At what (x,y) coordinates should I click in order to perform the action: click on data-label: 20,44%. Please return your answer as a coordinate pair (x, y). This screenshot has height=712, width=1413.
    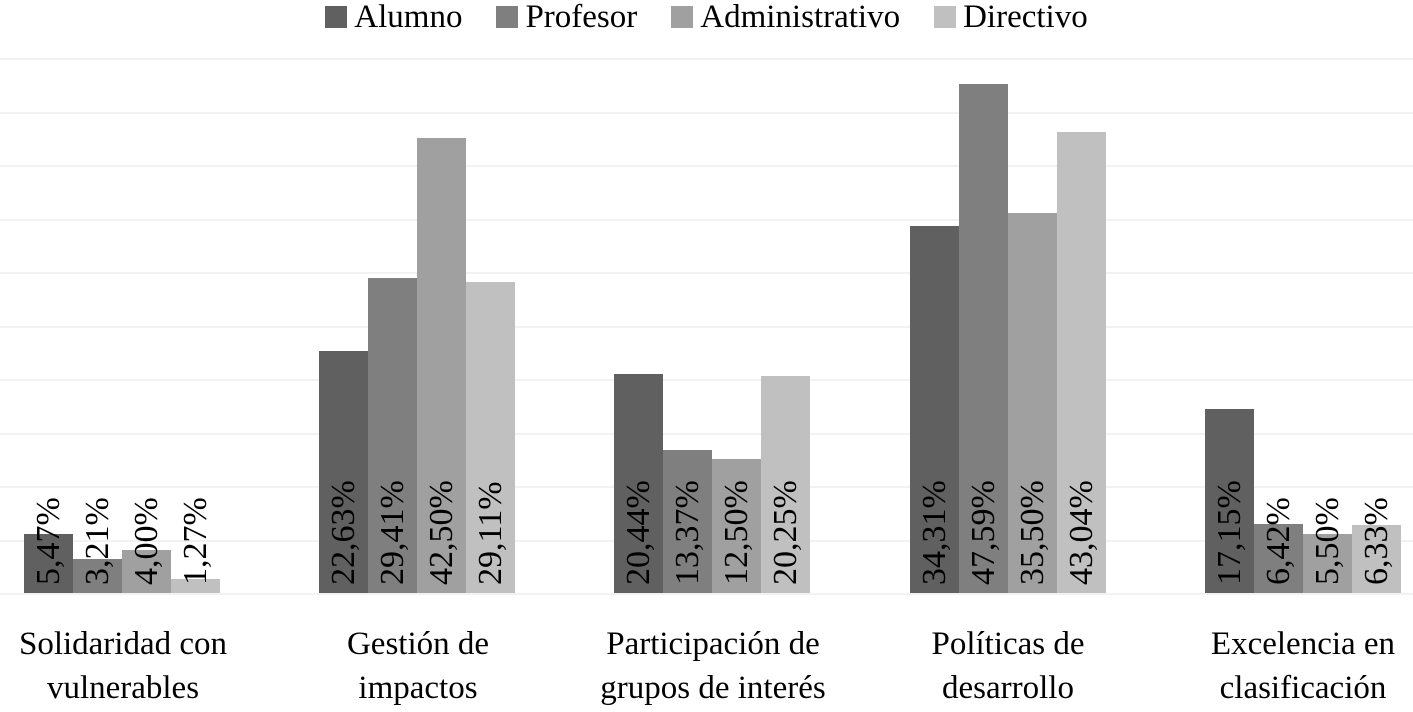
    Looking at the image, I should click on (638, 532).